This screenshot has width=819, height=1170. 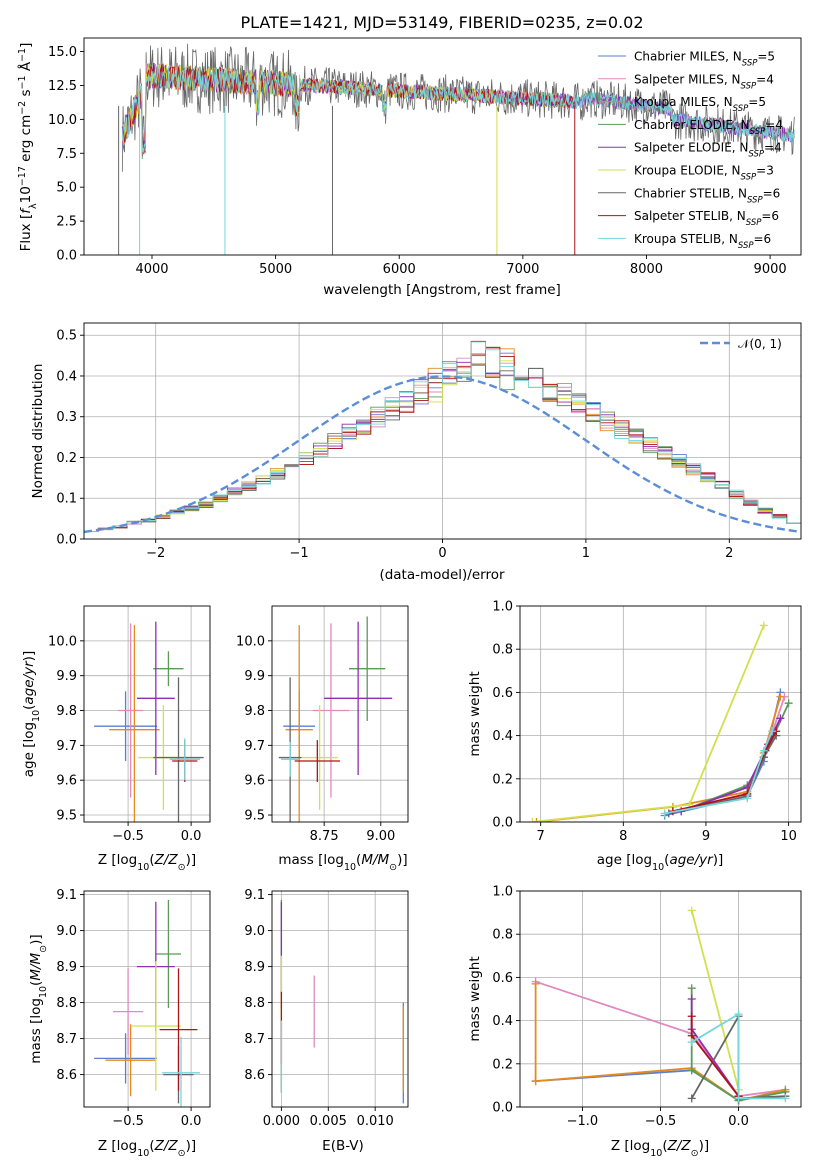 I want to click on legend-label-part: Kroupa ELODIE, N, so click(x=687, y=171).